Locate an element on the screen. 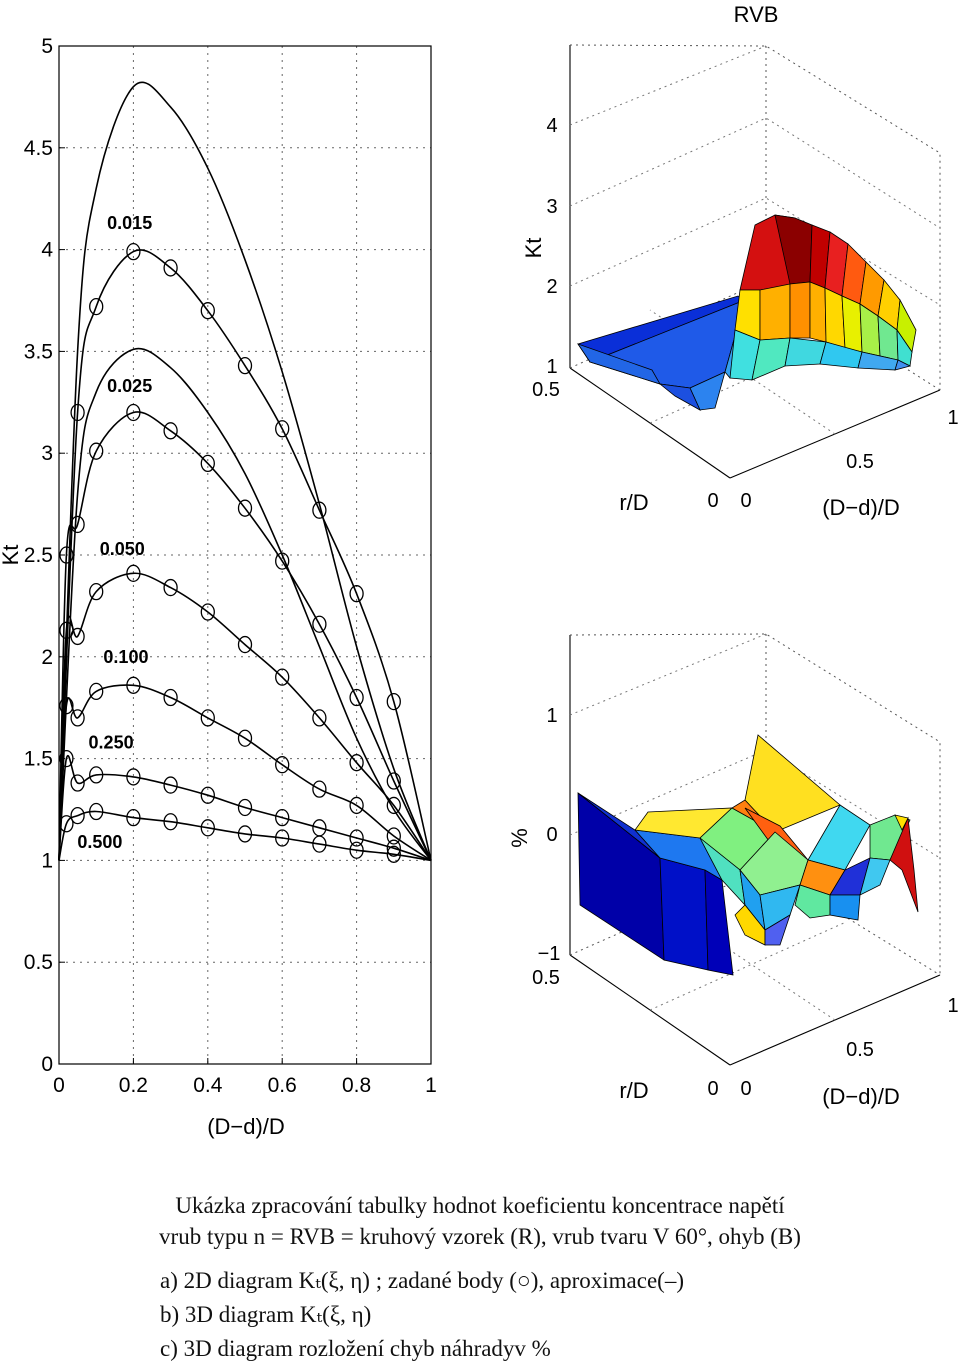  y-tick-label: 1.5 is located at coordinates (38, 759).